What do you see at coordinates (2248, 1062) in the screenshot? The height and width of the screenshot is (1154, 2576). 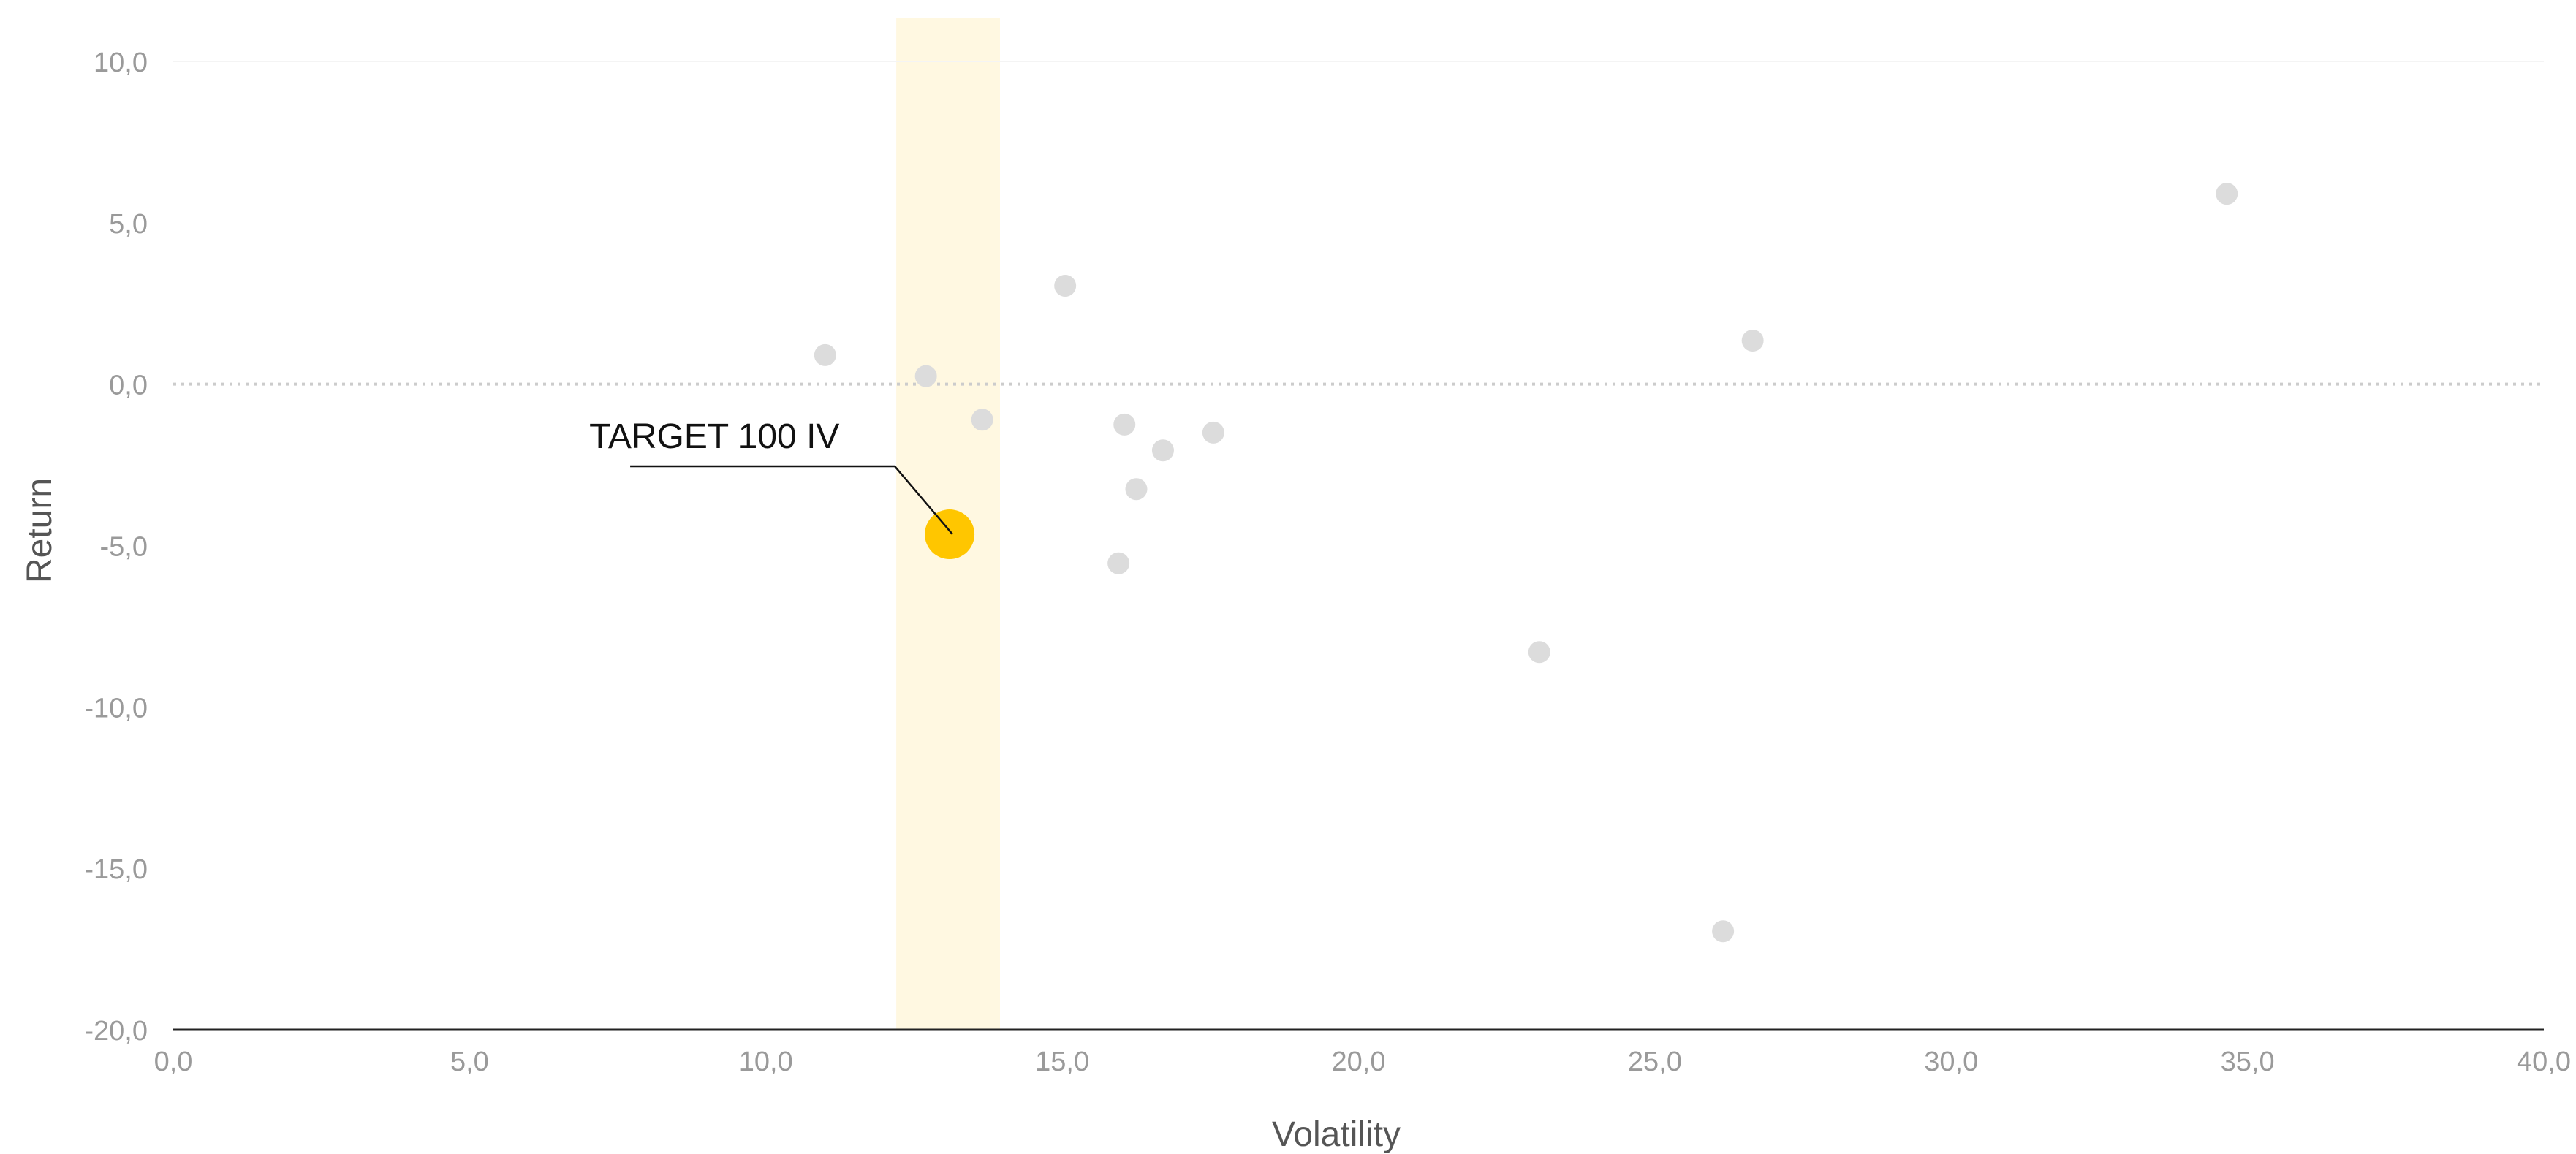 I see `x-tick-label: 35,0` at bounding box center [2248, 1062].